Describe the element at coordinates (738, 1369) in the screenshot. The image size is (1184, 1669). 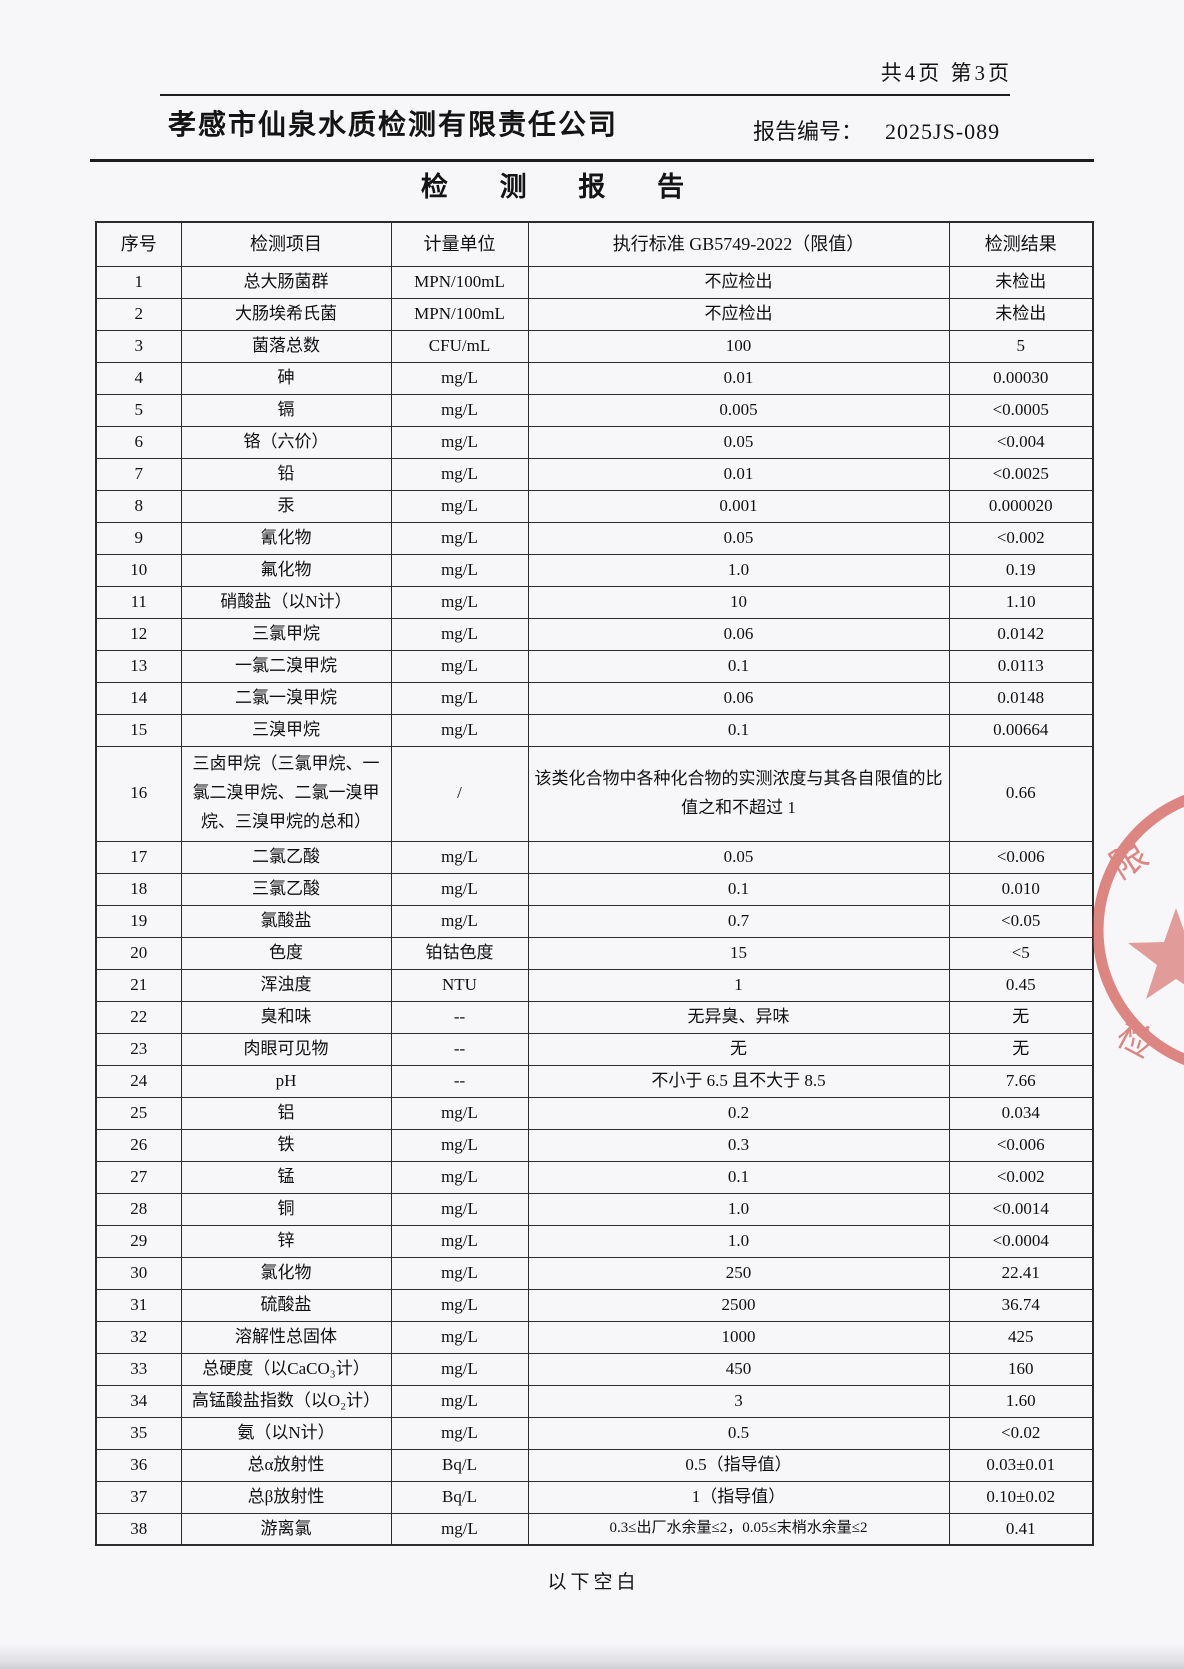
I see `cell-limit: 450` at that location.